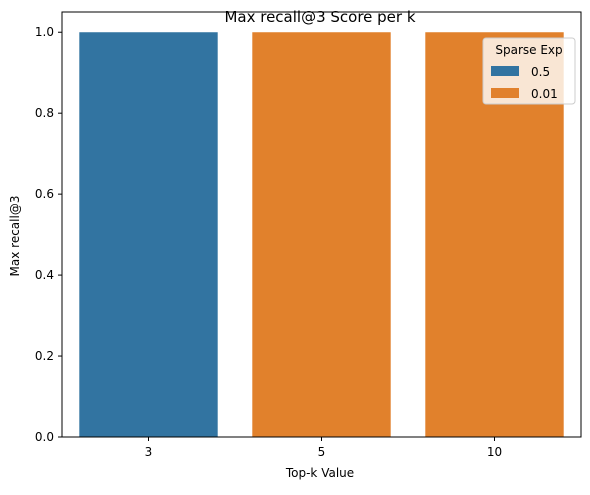 This screenshot has height=495, width=590. What do you see at coordinates (544, 94) in the screenshot?
I see `legend-label-1: 0.01` at bounding box center [544, 94].